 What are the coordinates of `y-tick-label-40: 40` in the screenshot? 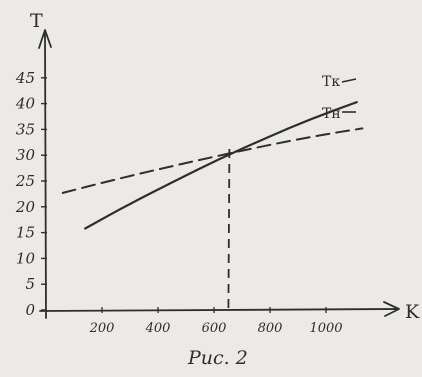 It's located at (25, 104).